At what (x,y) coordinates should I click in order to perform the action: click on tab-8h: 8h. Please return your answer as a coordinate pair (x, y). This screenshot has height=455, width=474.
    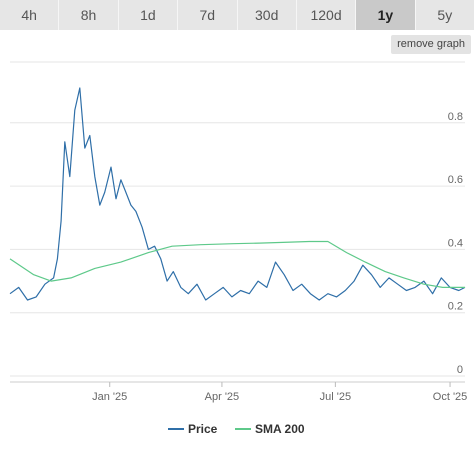
    Looking at the image, I should click on (89, 15).